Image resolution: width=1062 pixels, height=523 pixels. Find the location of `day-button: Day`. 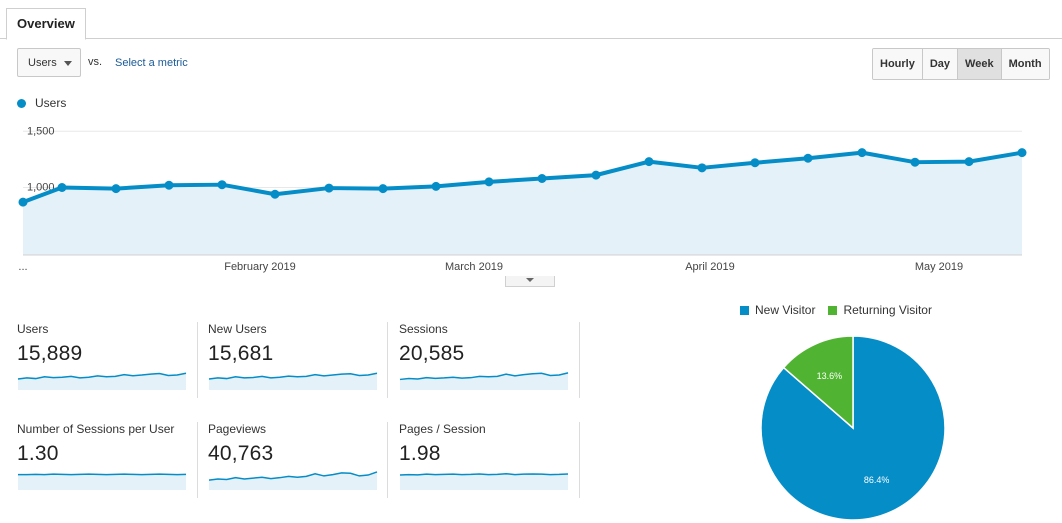

day-button: Day is located at coordinates (940, 64).